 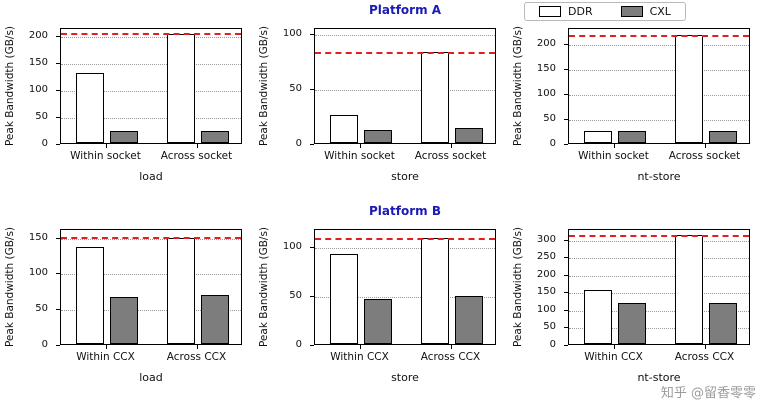 I want to click on x-axis-label: nt-store, so click(x=659, y=377).